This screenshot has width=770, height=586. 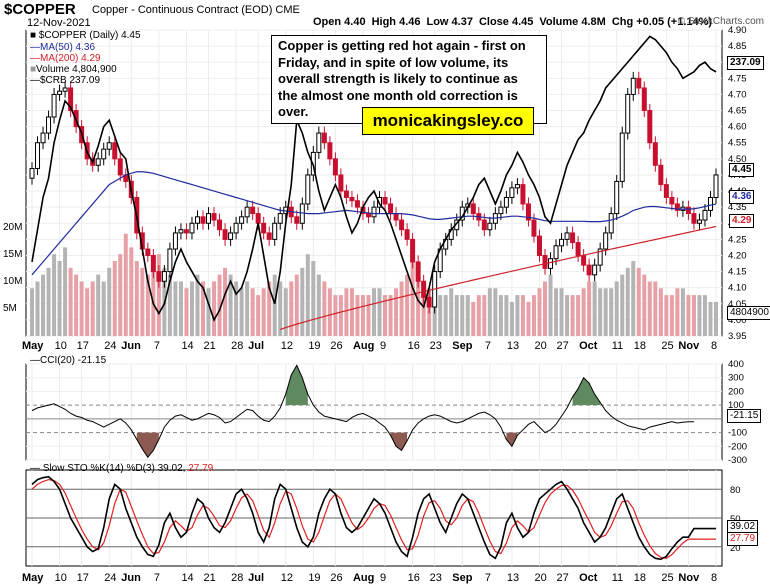 I want to click on price-x-tick-label: Oct, so click(x=588, y=346).